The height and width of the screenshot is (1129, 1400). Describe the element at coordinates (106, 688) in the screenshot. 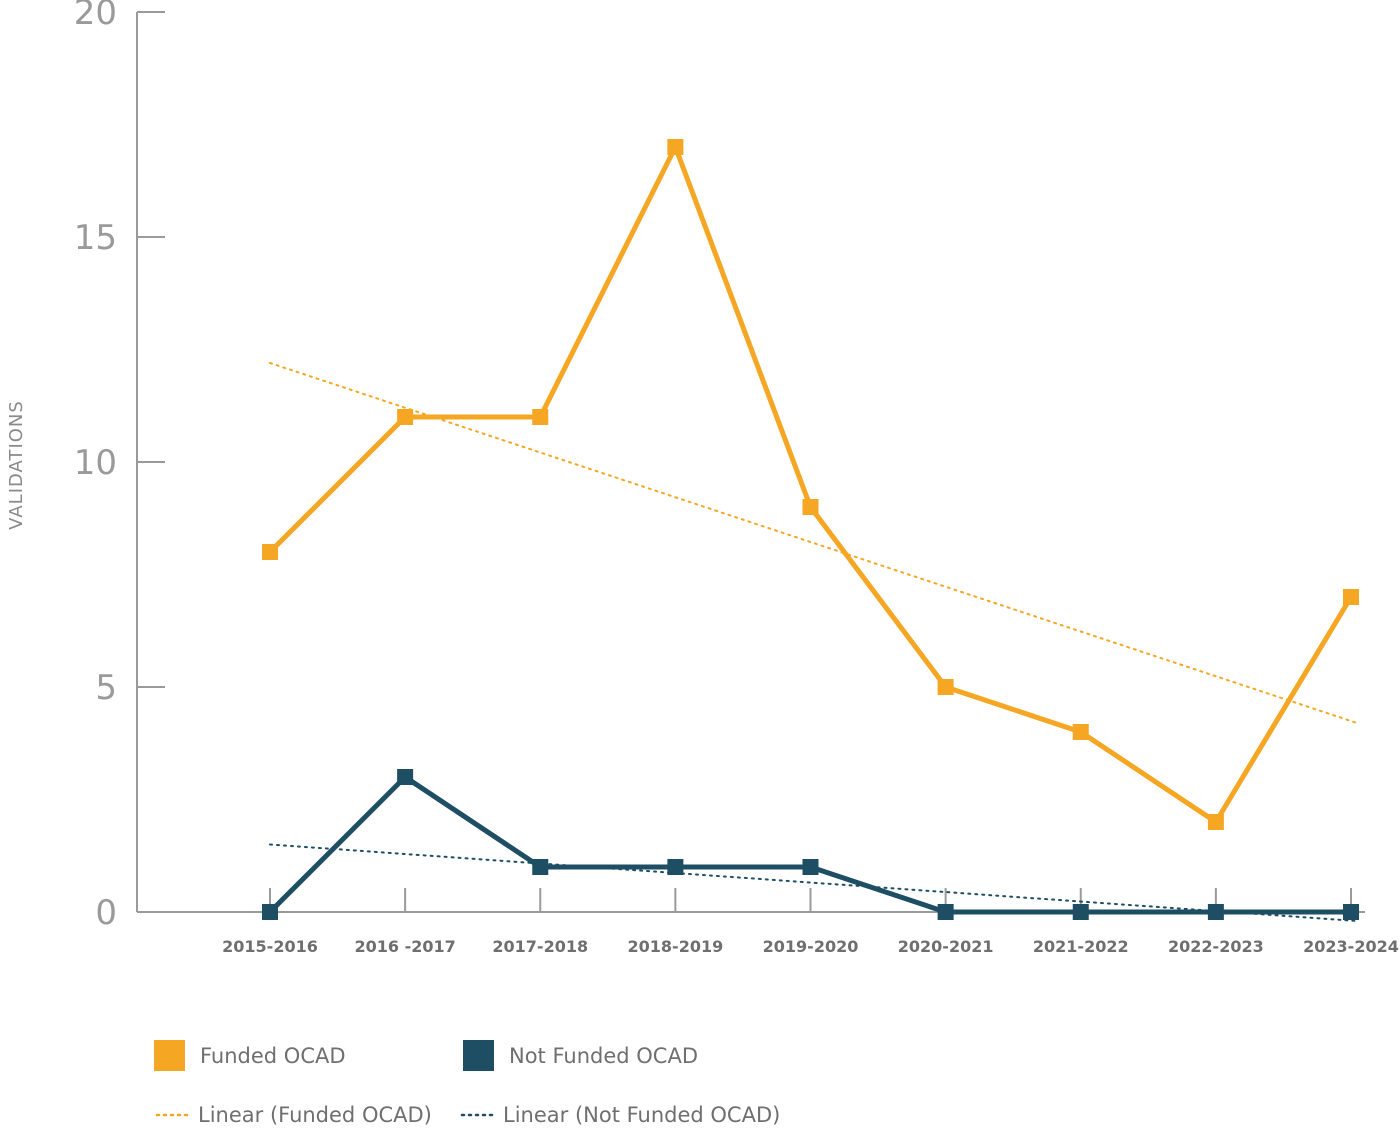

I see `y-tick-label: 5` at that location.